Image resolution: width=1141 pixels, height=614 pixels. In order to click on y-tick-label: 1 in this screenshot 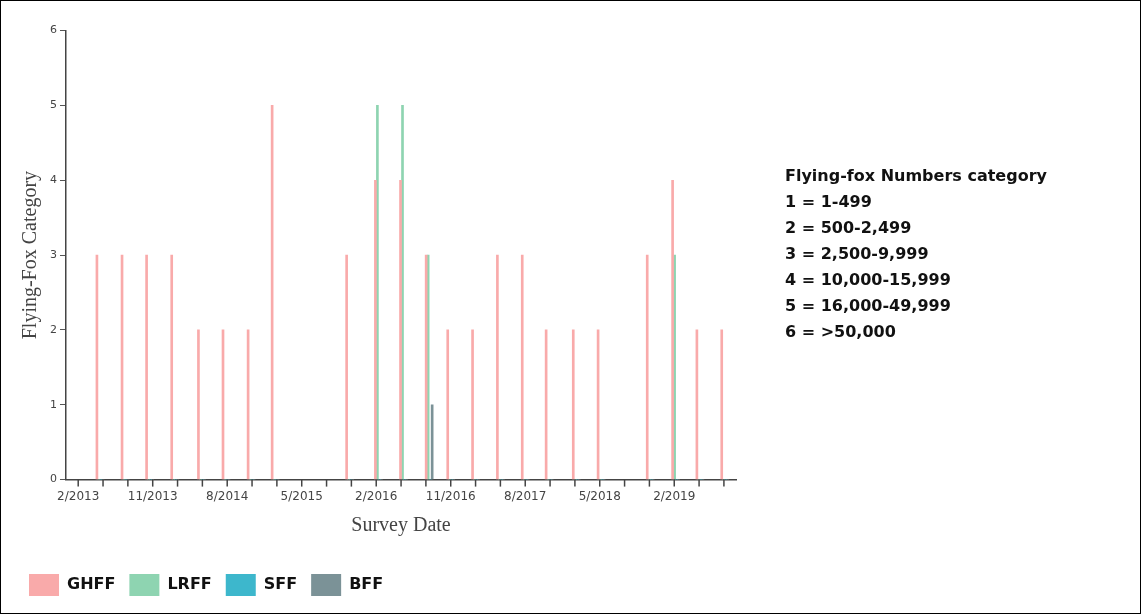, I will do `click(53, 404)`.